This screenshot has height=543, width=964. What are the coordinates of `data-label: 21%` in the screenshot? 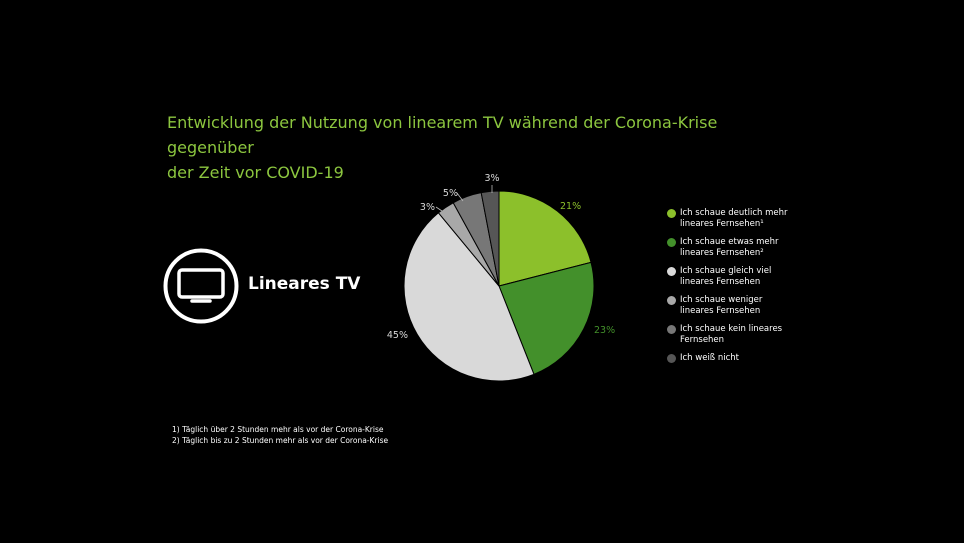 It's located at (570, 206).